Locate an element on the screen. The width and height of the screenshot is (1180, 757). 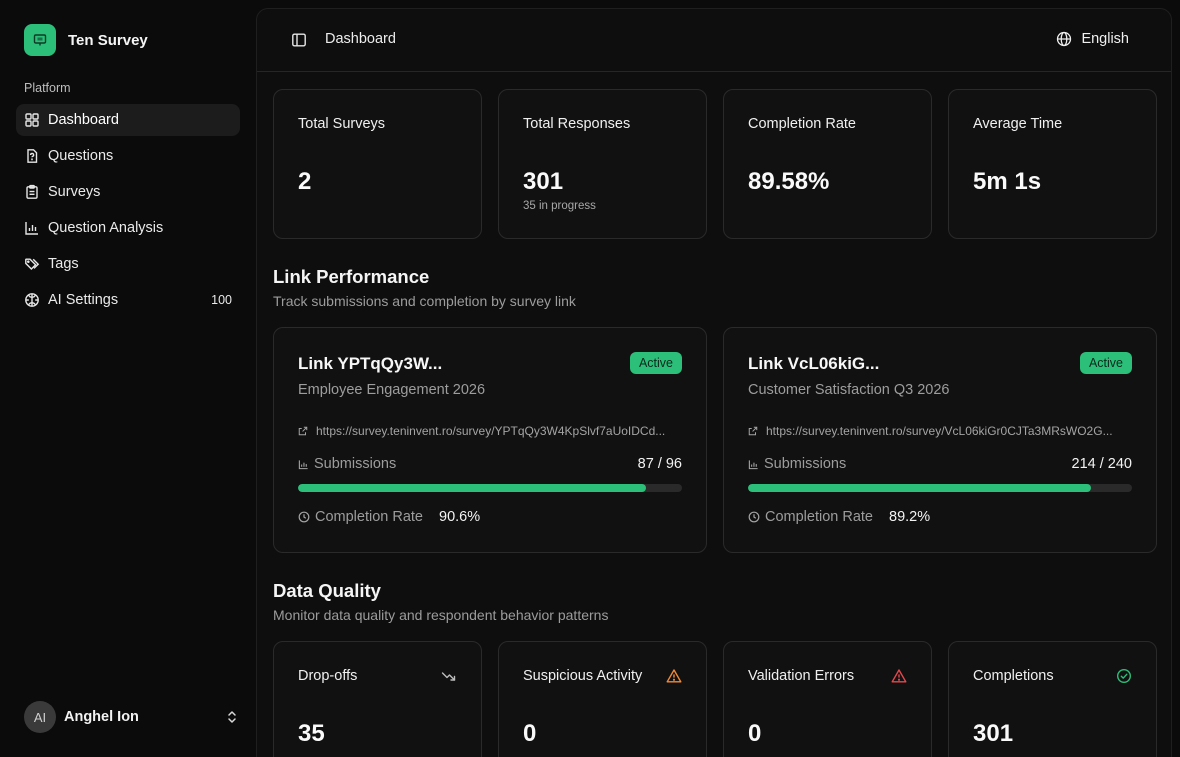
sidebar-item-label: AI Settings is located at coordinates (83, 300).